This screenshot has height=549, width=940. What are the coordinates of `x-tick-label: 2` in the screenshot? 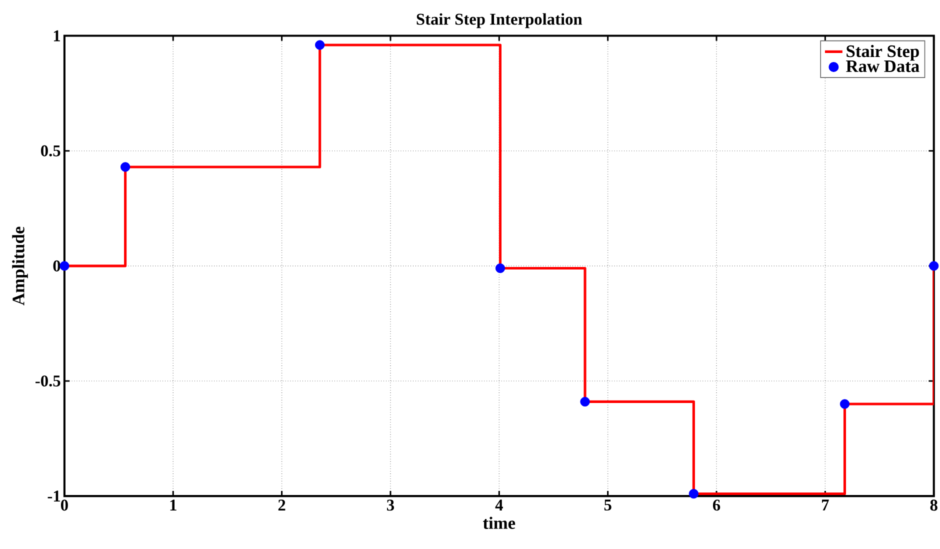 It's located at (282, 505).